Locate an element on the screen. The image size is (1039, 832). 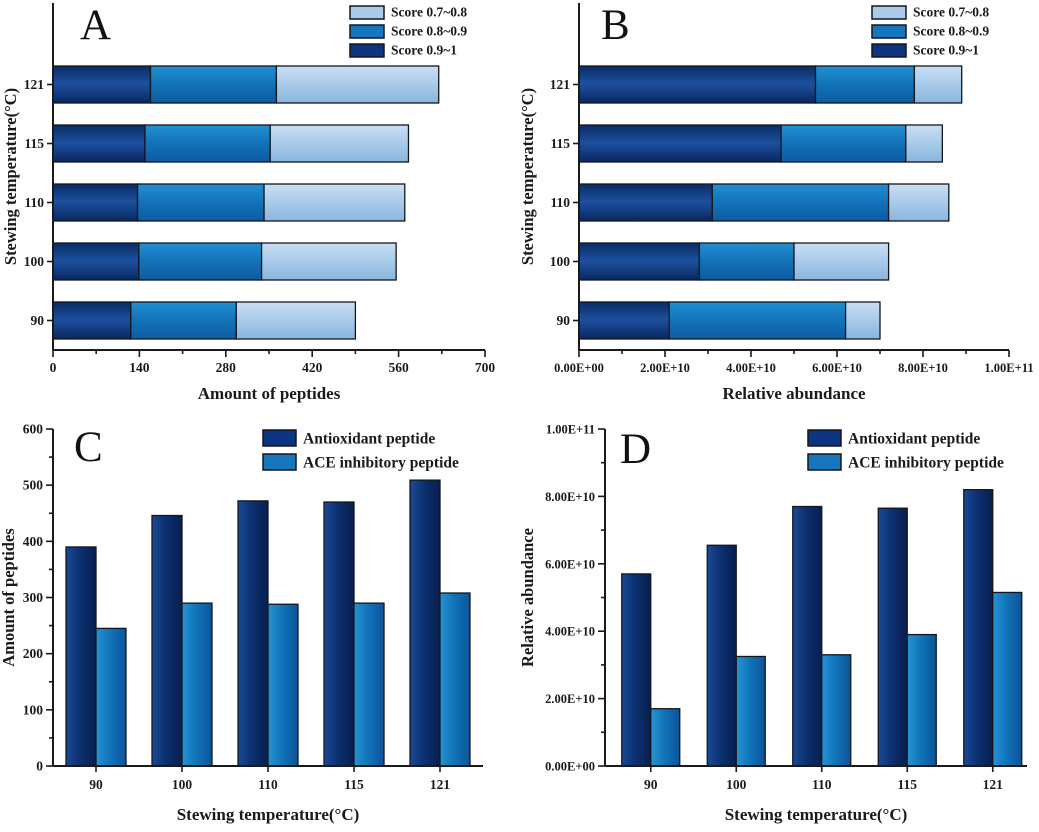
y-tick-label: 600 is located at coordinates (33, 429).